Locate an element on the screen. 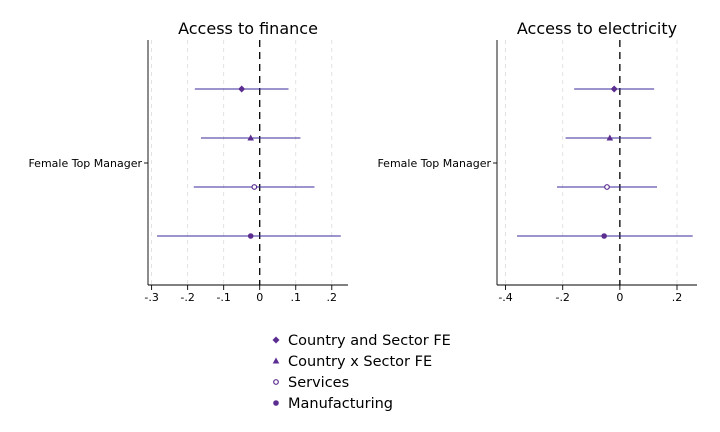 The image size is (720, 432). legend-marker-hollow-circle is located at coordinates (276, 382).